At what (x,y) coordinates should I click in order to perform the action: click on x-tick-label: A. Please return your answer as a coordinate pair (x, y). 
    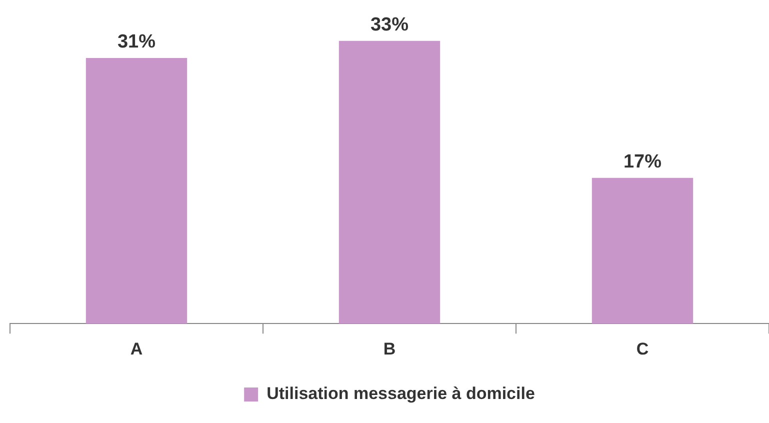
    Looking at the image, I should click on (136, 348).